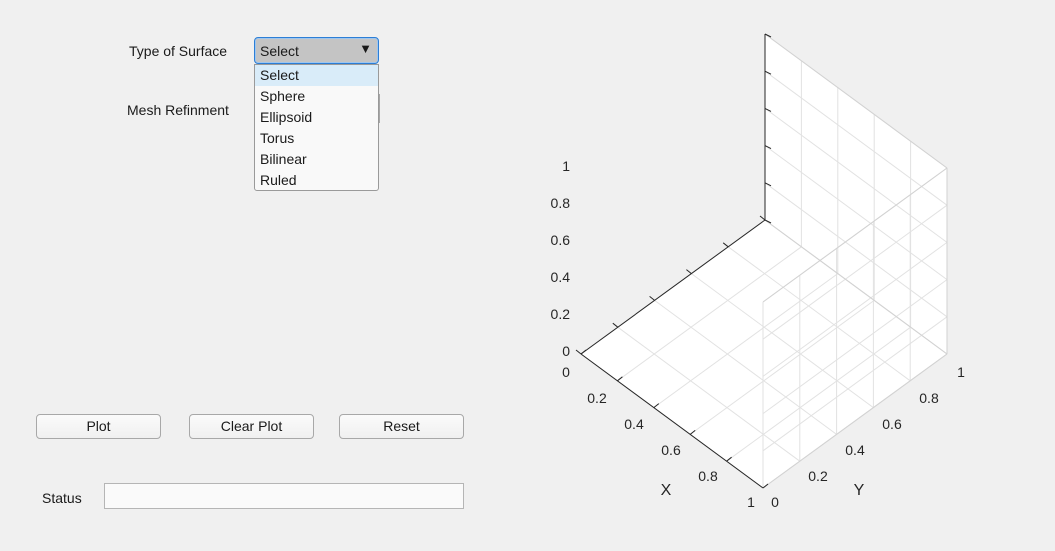 Image resolution: width=1055 pixels, height=551 pixels. Describe the element at coordinates (566, 166) in the screenshot. I see `z-tick-label: 1` at that location.